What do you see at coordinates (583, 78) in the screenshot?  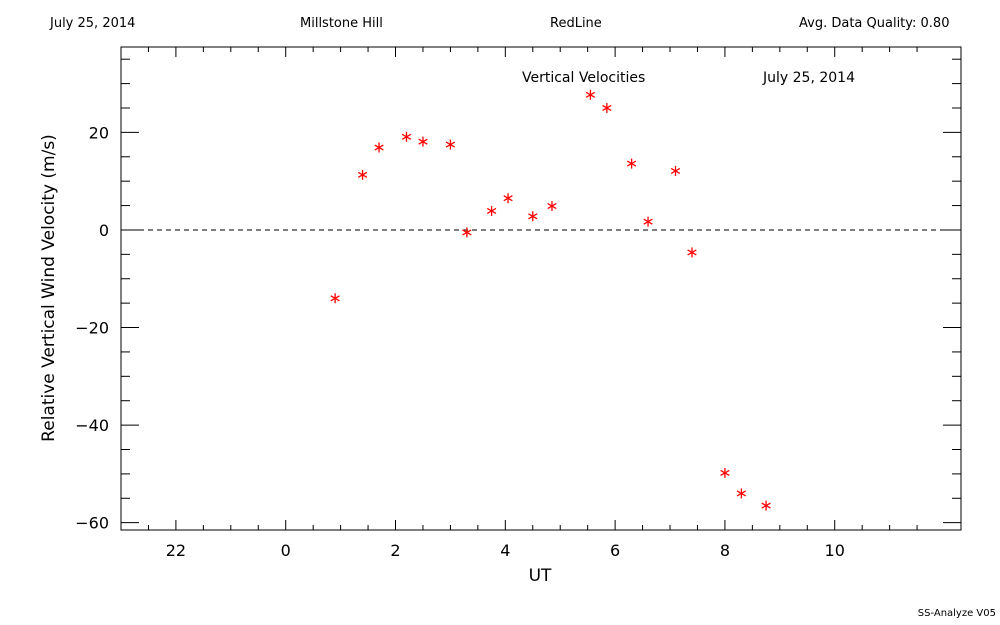 I see `chart-title: Vertical Velocities` at bounding box center [583, 78].